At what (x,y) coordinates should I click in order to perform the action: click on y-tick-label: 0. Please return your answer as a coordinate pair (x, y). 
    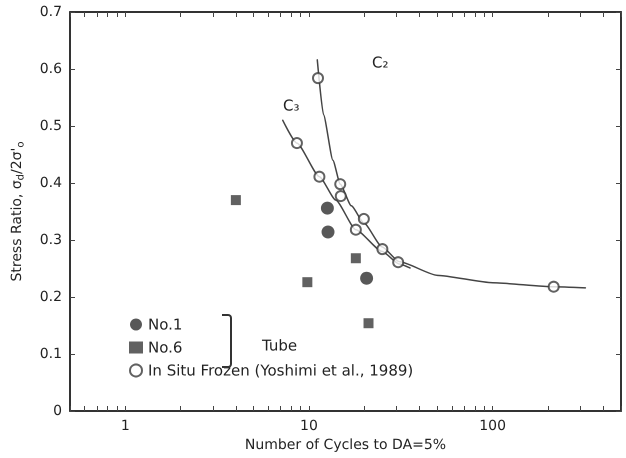
    Looking at the image, I should click on (57, 411).